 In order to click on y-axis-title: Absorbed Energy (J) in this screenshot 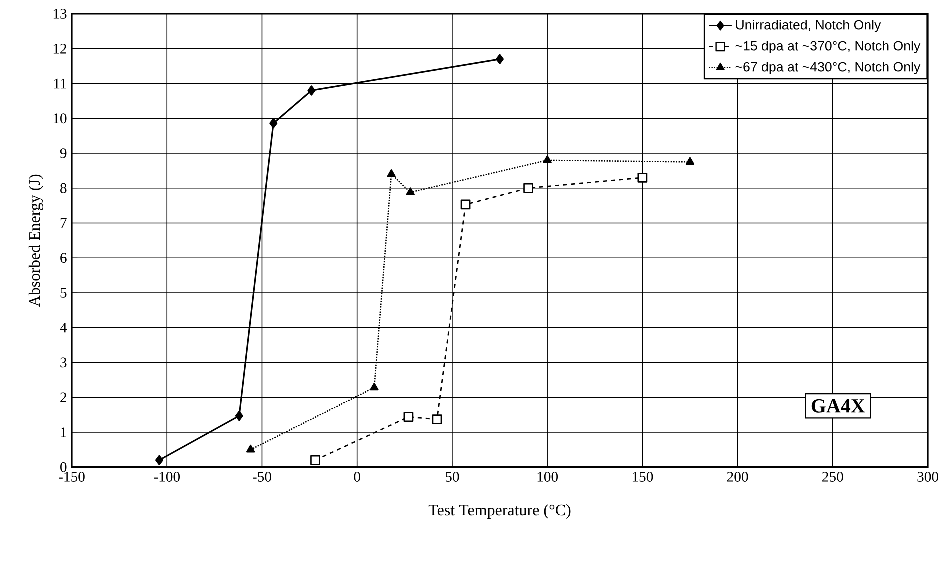, I will do `click(36, 241)`.